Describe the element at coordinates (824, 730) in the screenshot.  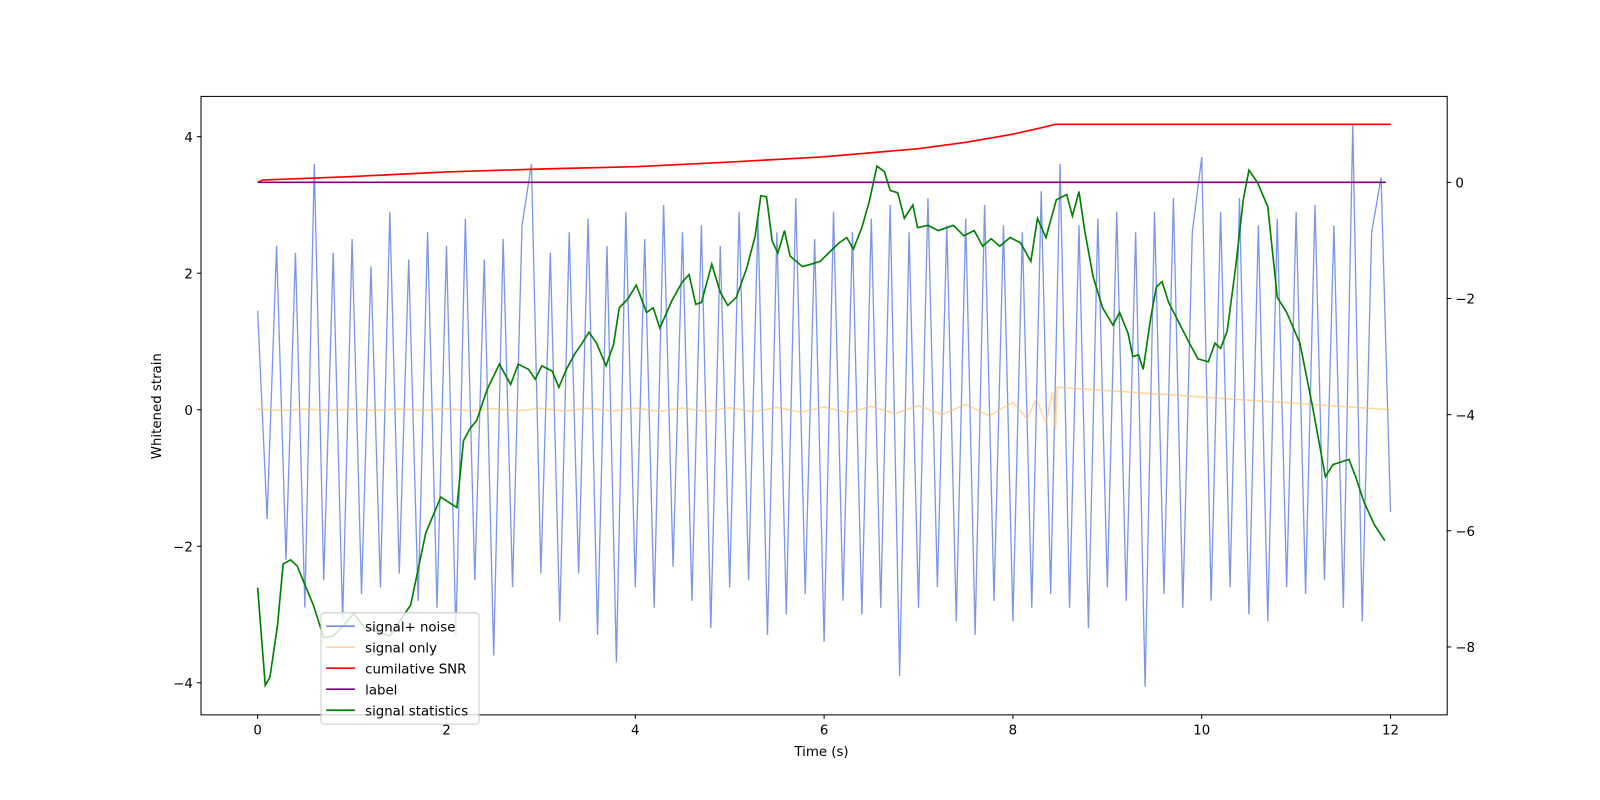
I see `x-tick-label: 6` at that location.